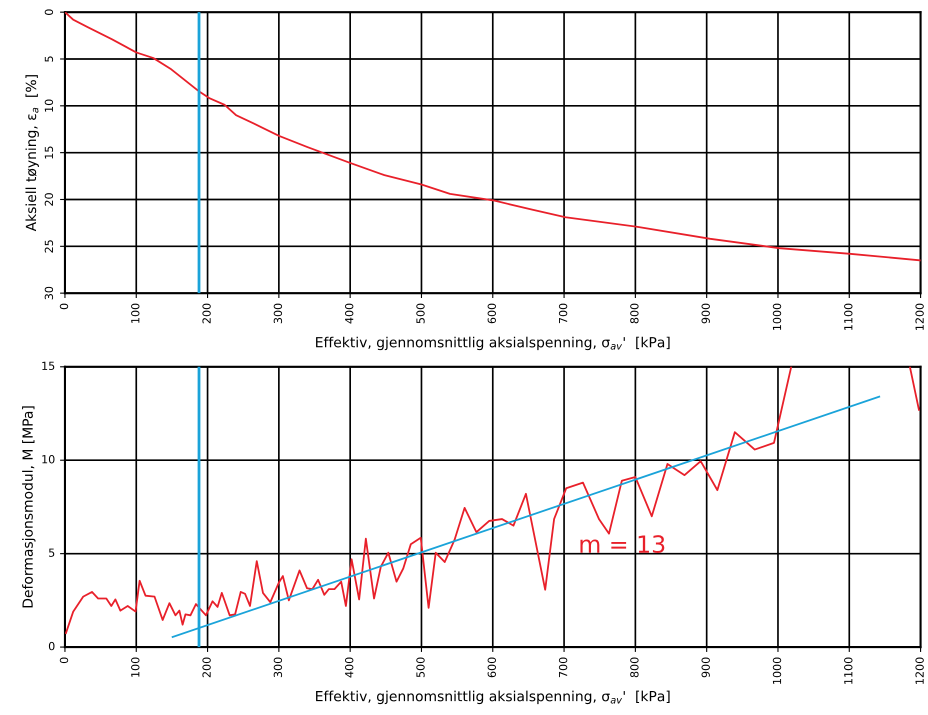  Describe the element at coordinates (32, 153) in the screenshot. I see `y-axis-title: Aksiell tøyning, ε$_{a}$ [%]` at that location.